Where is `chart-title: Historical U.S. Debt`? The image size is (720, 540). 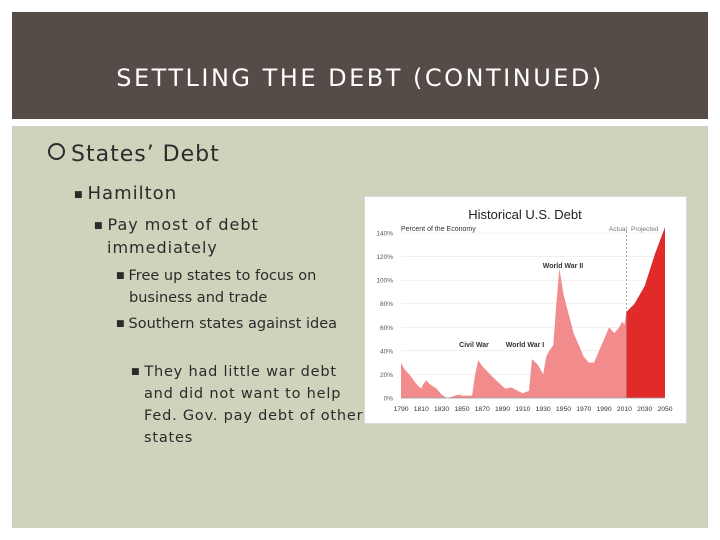
chart-title: Historical U.S. Debt is located at coordinates (525, 214).